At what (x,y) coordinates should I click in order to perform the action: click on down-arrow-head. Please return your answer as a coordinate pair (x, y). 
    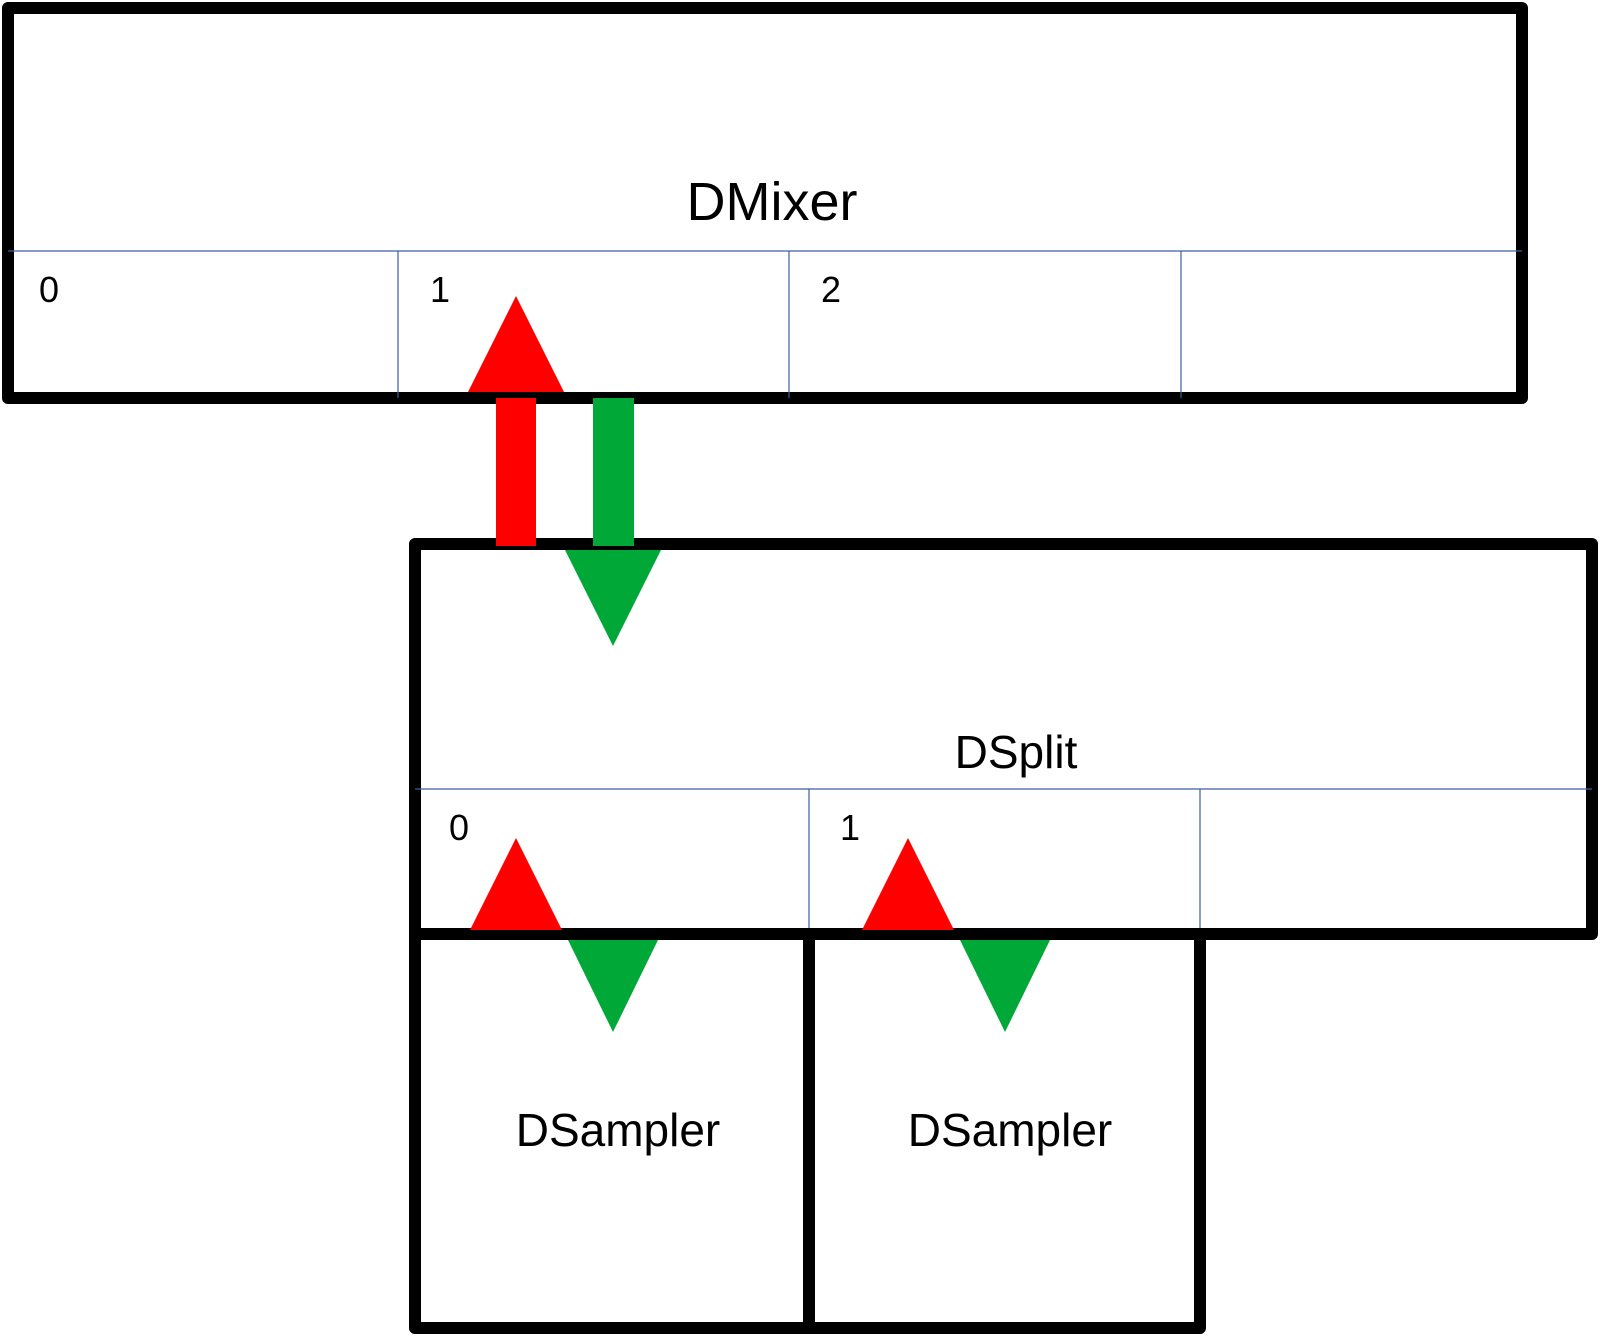
    Looking at the image, I should click on (613, 598).